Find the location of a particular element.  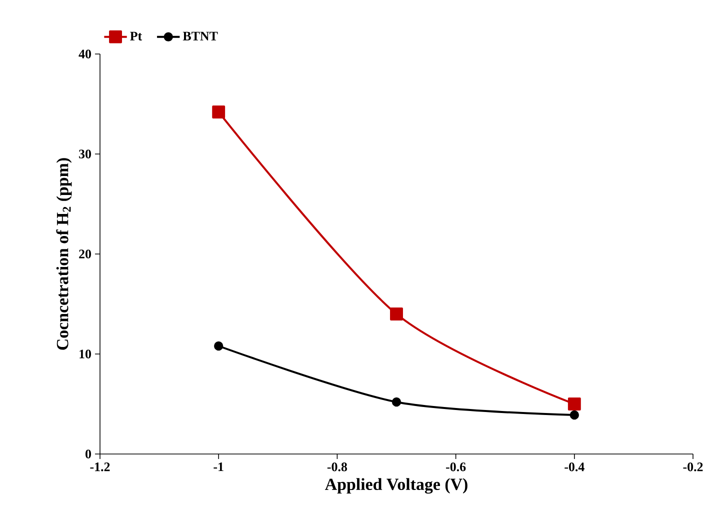

legend-label: BTNT is located at coordinates (200, 36).